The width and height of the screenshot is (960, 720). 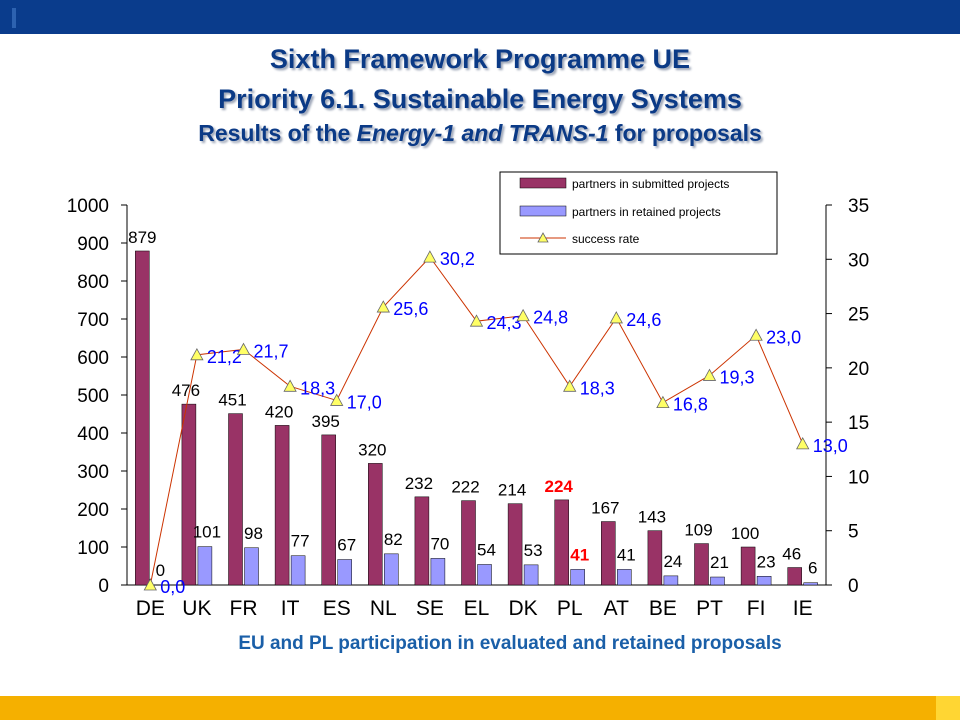 I want to click on y-right-tick-label: 20, so click(x=858, y=369).